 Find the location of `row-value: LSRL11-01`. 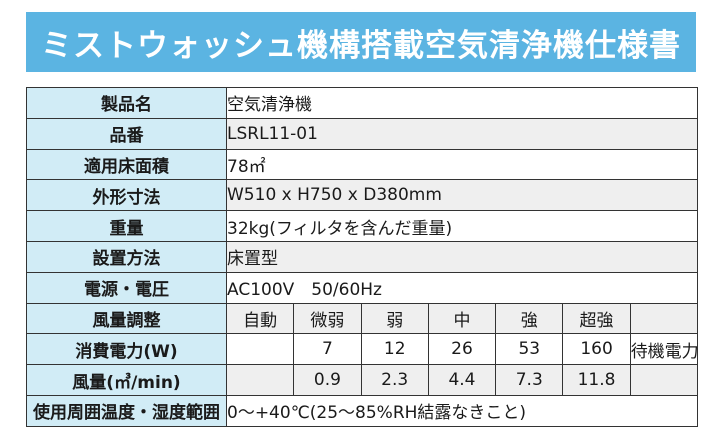

row-value: LSRL11-01 is located at coordinates (462, 133).